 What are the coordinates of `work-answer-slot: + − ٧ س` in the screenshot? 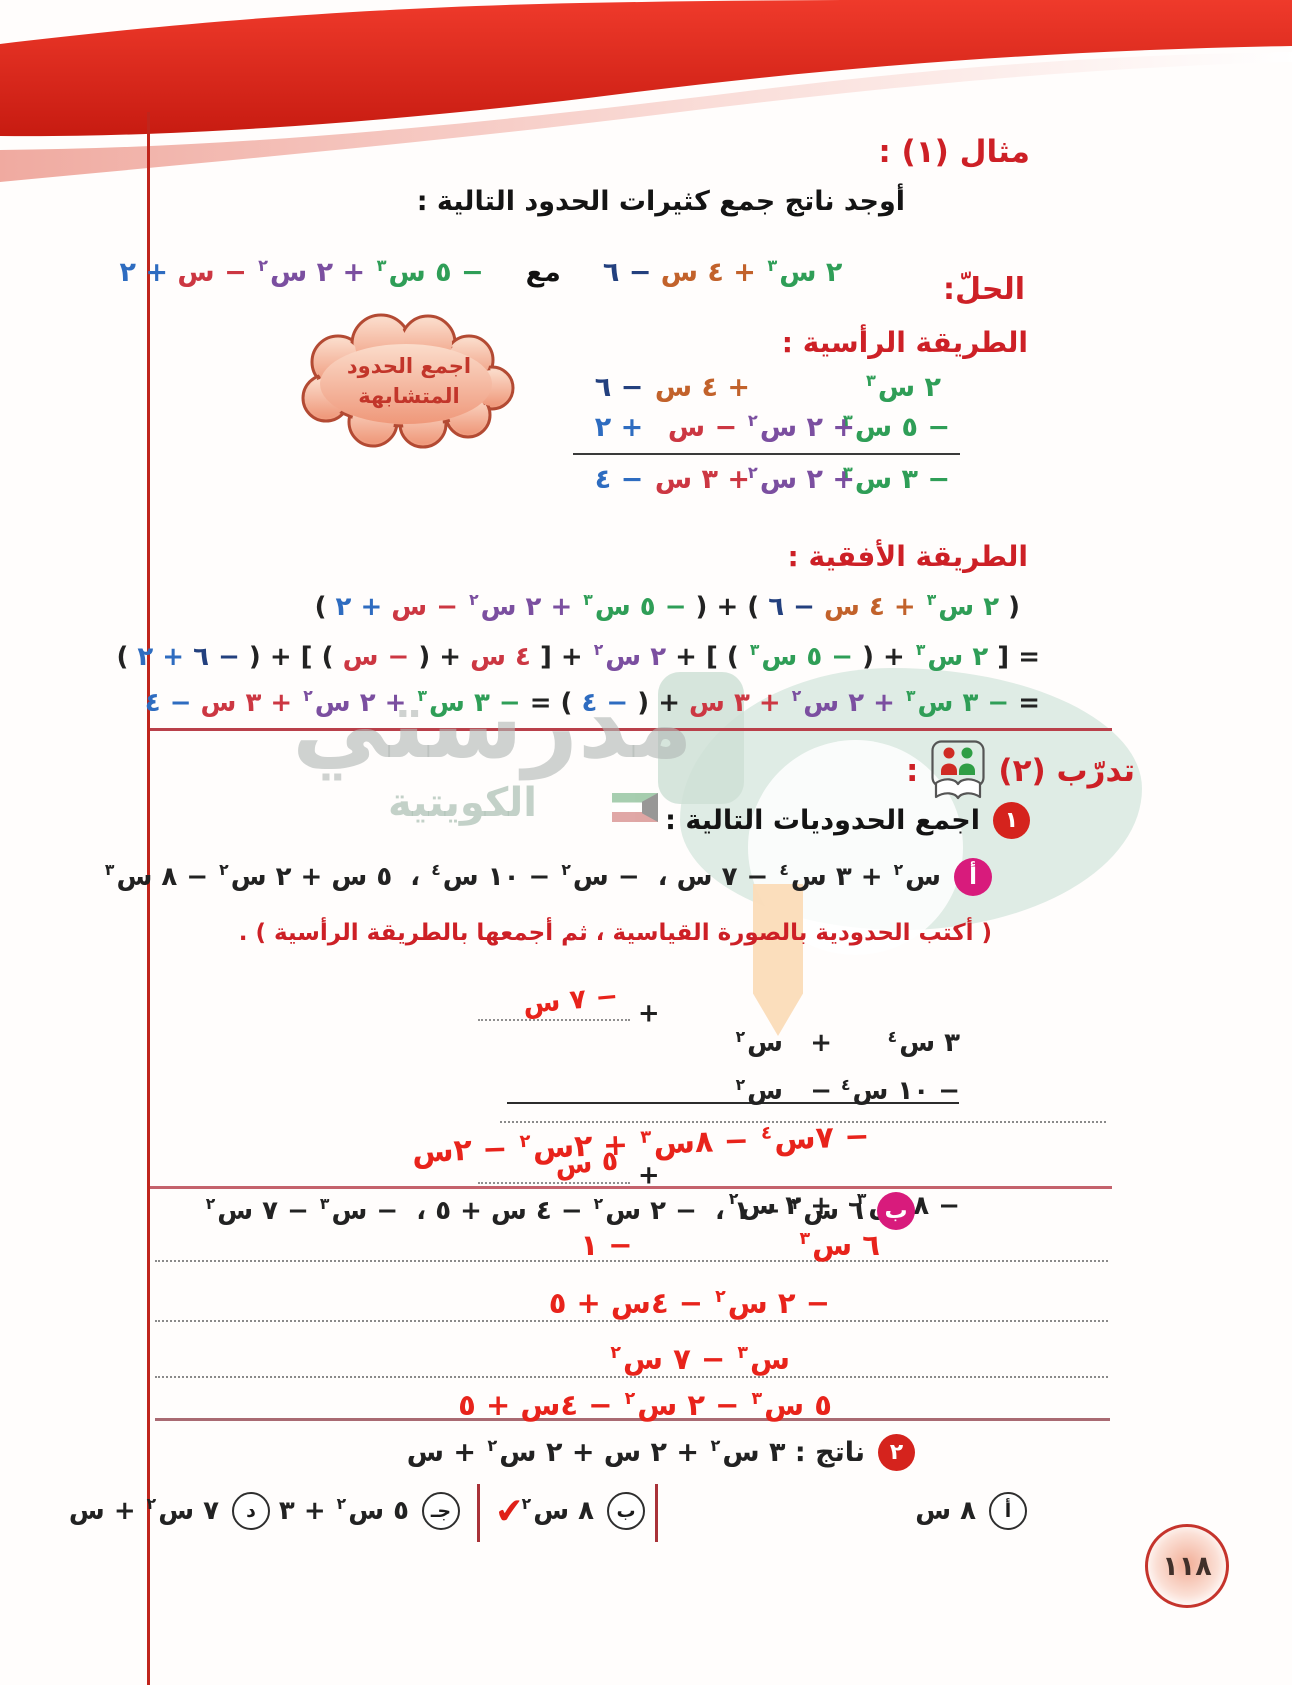 It's located at (595, 1010).